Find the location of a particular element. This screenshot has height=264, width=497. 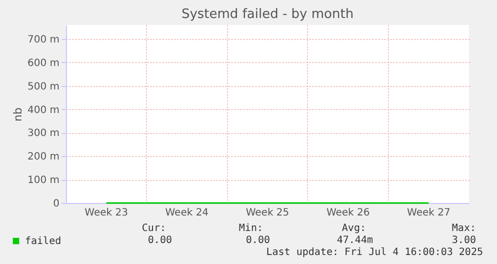

x-tick-label: Week 24 is located at coordinates (187, 213).